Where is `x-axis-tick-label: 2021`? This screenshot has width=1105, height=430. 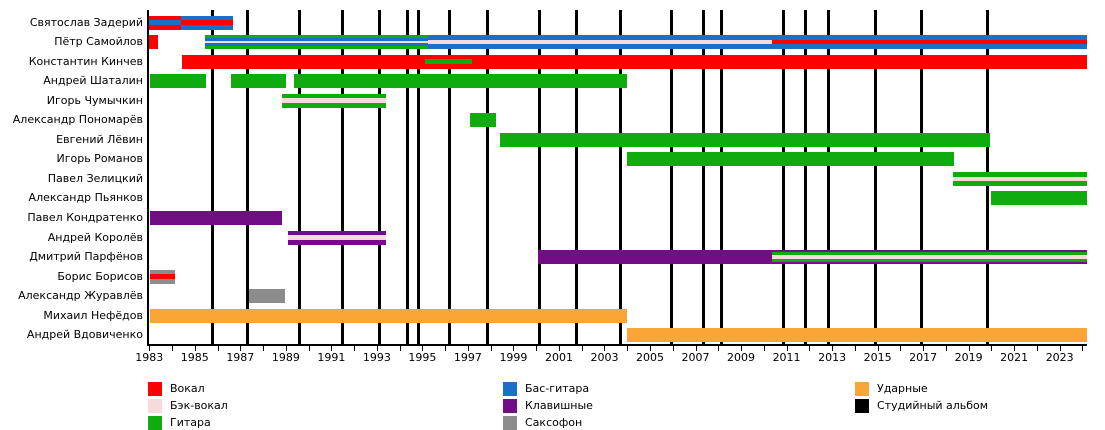 x-axis-tick-label: 2021 is located at coordinates (1014, 357).